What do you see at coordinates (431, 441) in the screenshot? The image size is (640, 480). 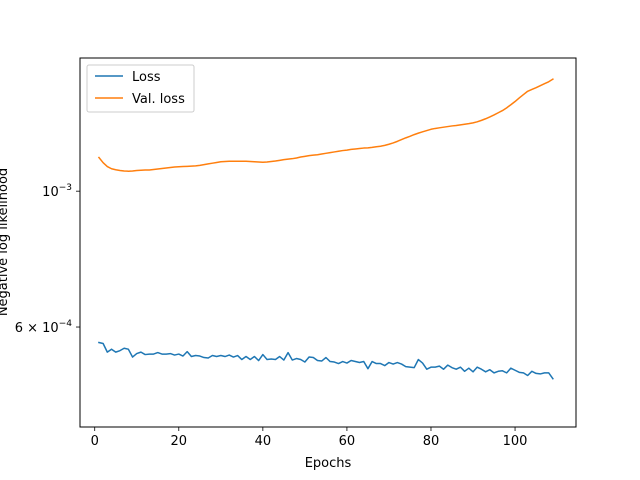 I see `x-tick-label: 80` at bounding box center [431, 441].